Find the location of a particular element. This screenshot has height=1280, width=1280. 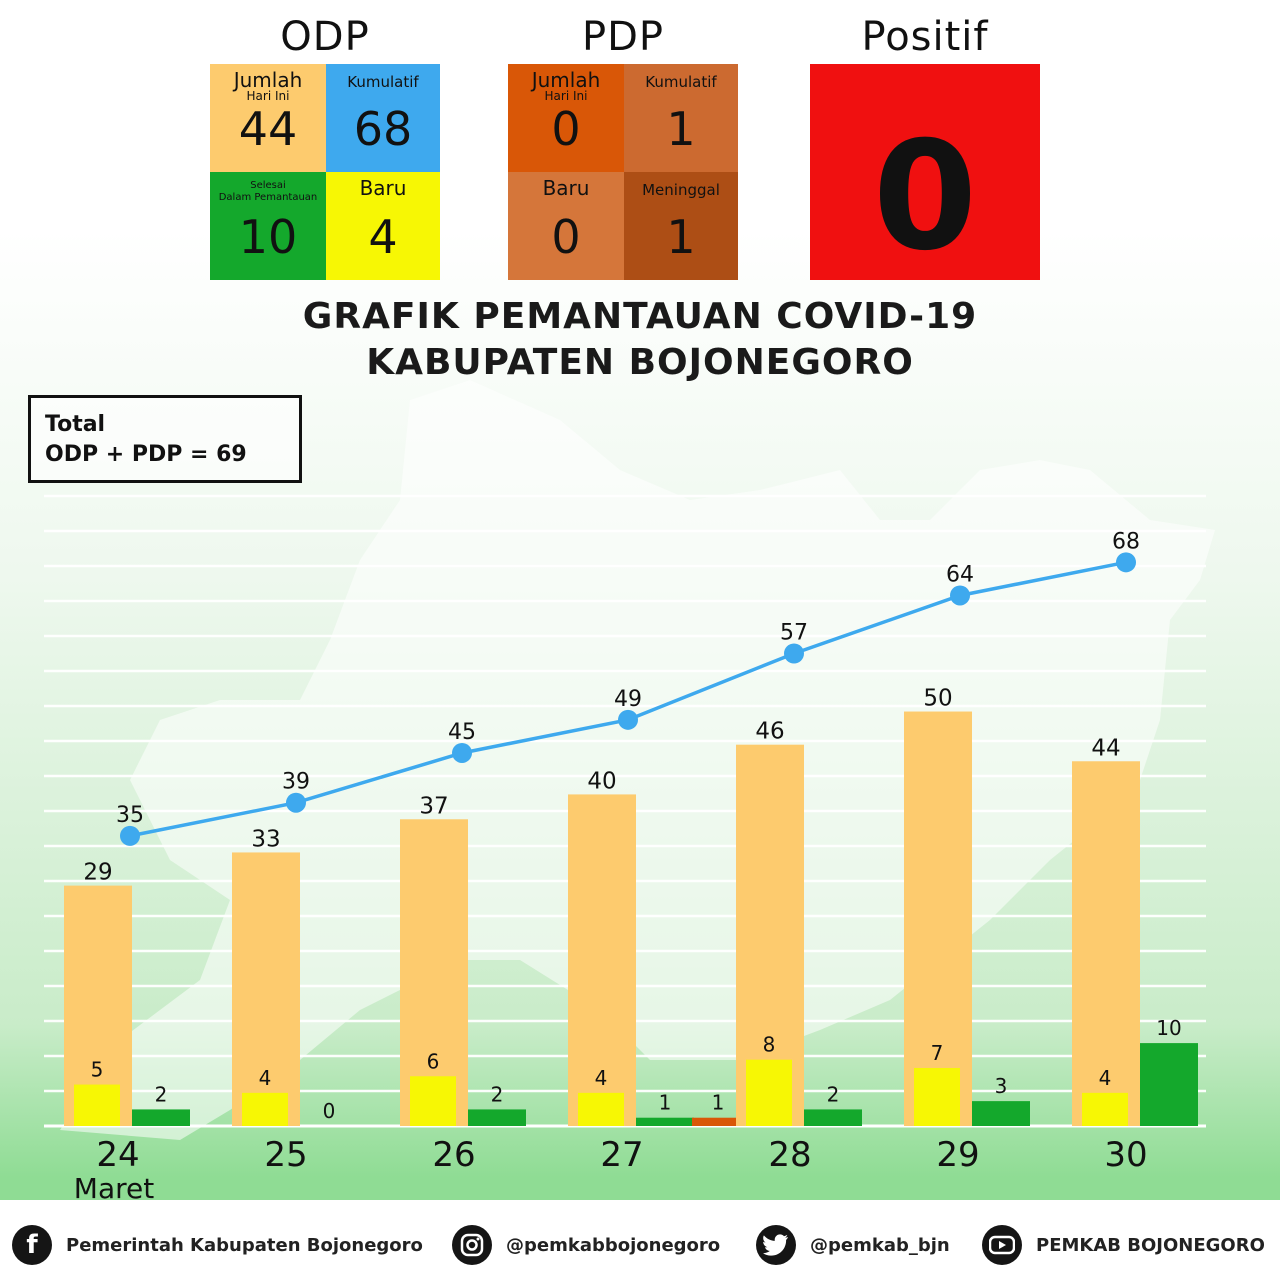

x-tick-label: 26 is located at coordinates (453, 1155).